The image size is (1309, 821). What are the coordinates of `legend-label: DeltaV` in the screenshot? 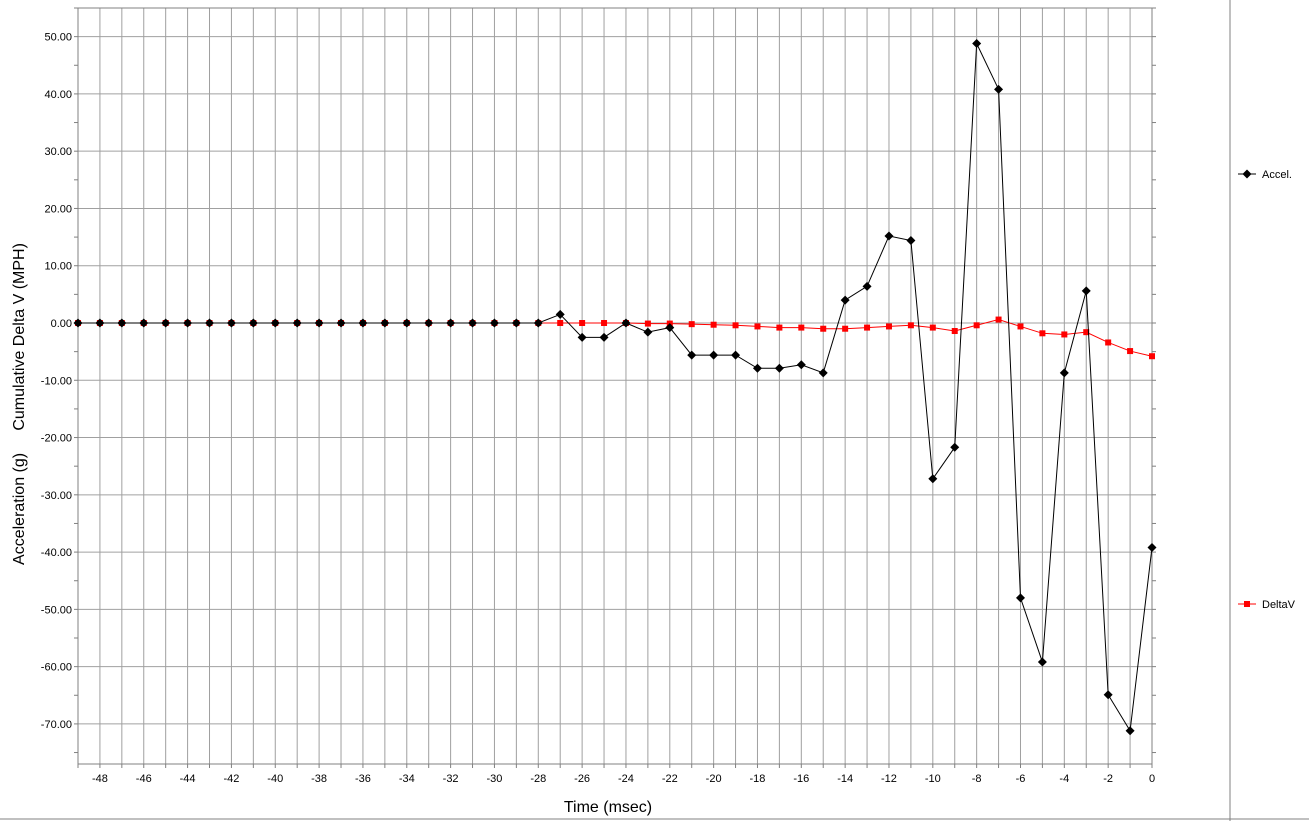 It's located at (1279, 605).